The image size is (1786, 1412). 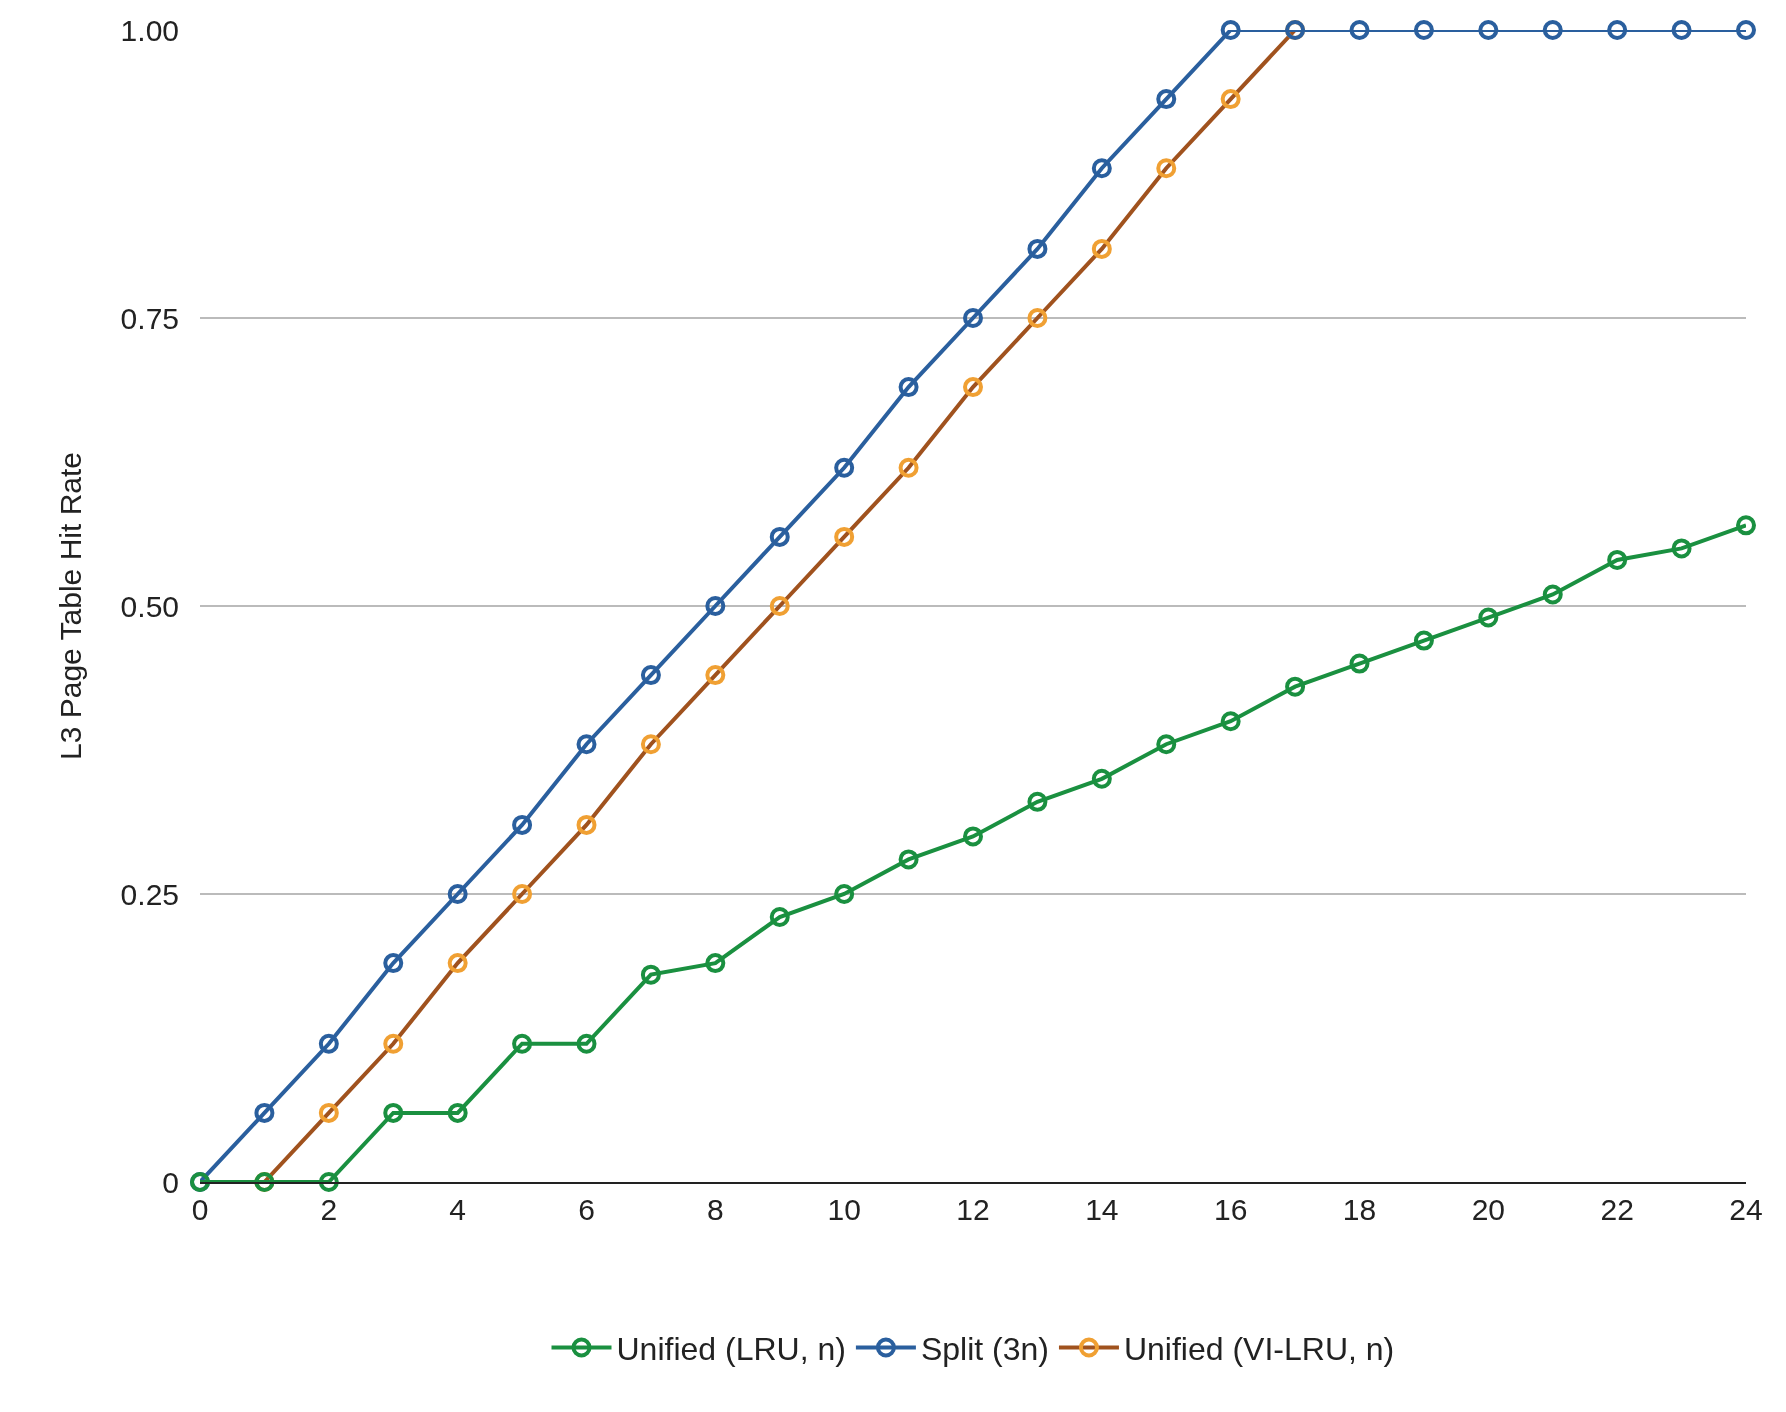 What do you see at coordinates (973, 1209) in the screenshot?
I see `x-tick-label: 12` at bounding box center [973, 1209].